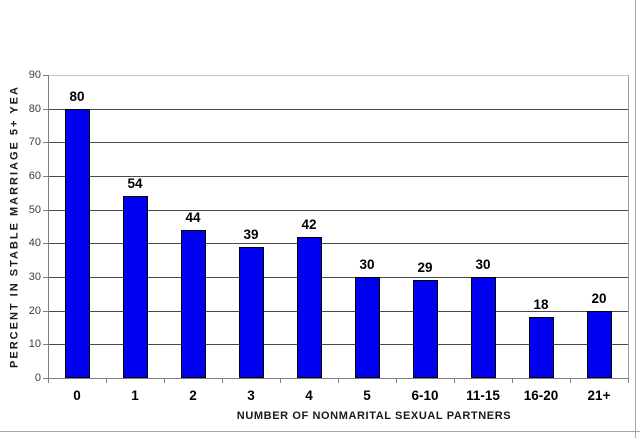 The height and width of the screenshot is (438, 640). Describe the element at coordinates (34, 243) in the screenshot. I see `y-tick-label: 40` at that location.